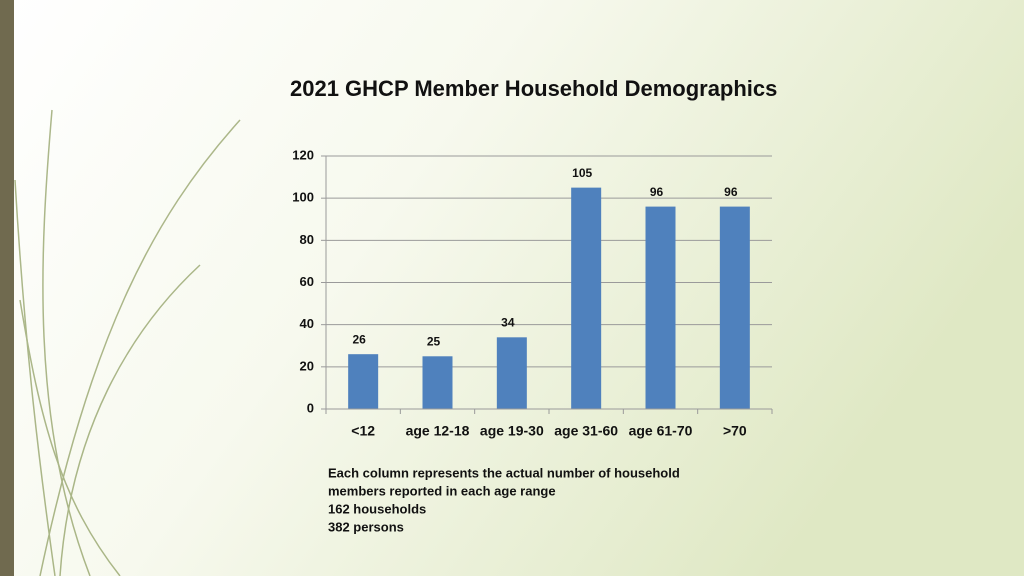  Describe the element at coordinates (307, 323) in the screenshot. I see `y-tick-label: 40` at that location.